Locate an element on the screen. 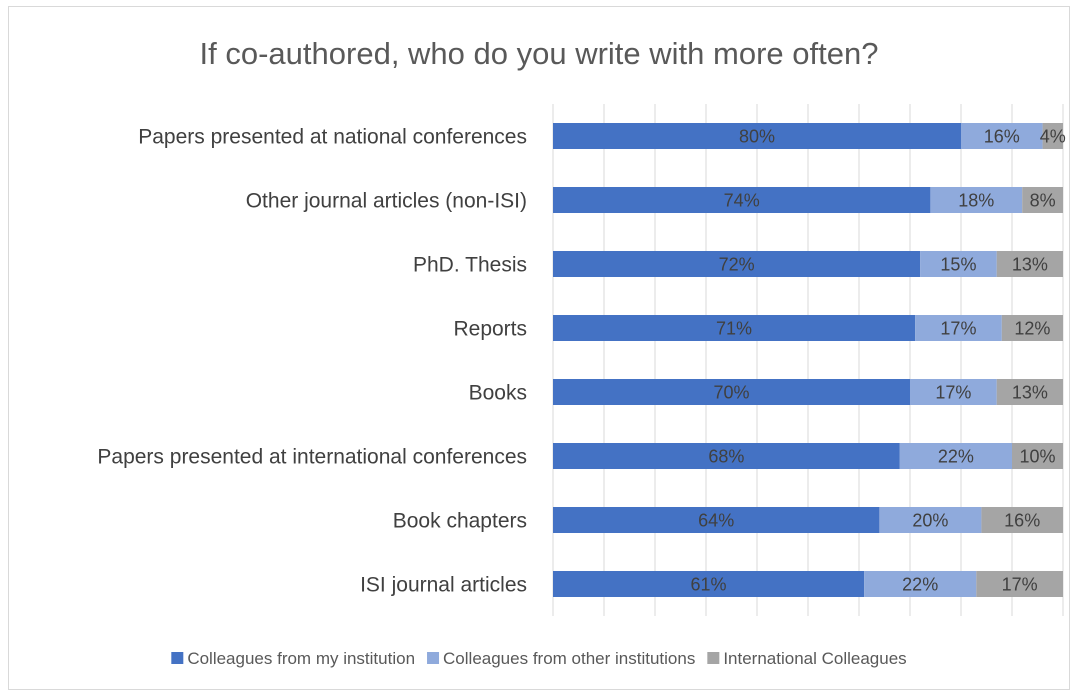 This screenshot has height=700, width=1078. bar-row: 64% 20% 16% is located at coordinates (808, 520).